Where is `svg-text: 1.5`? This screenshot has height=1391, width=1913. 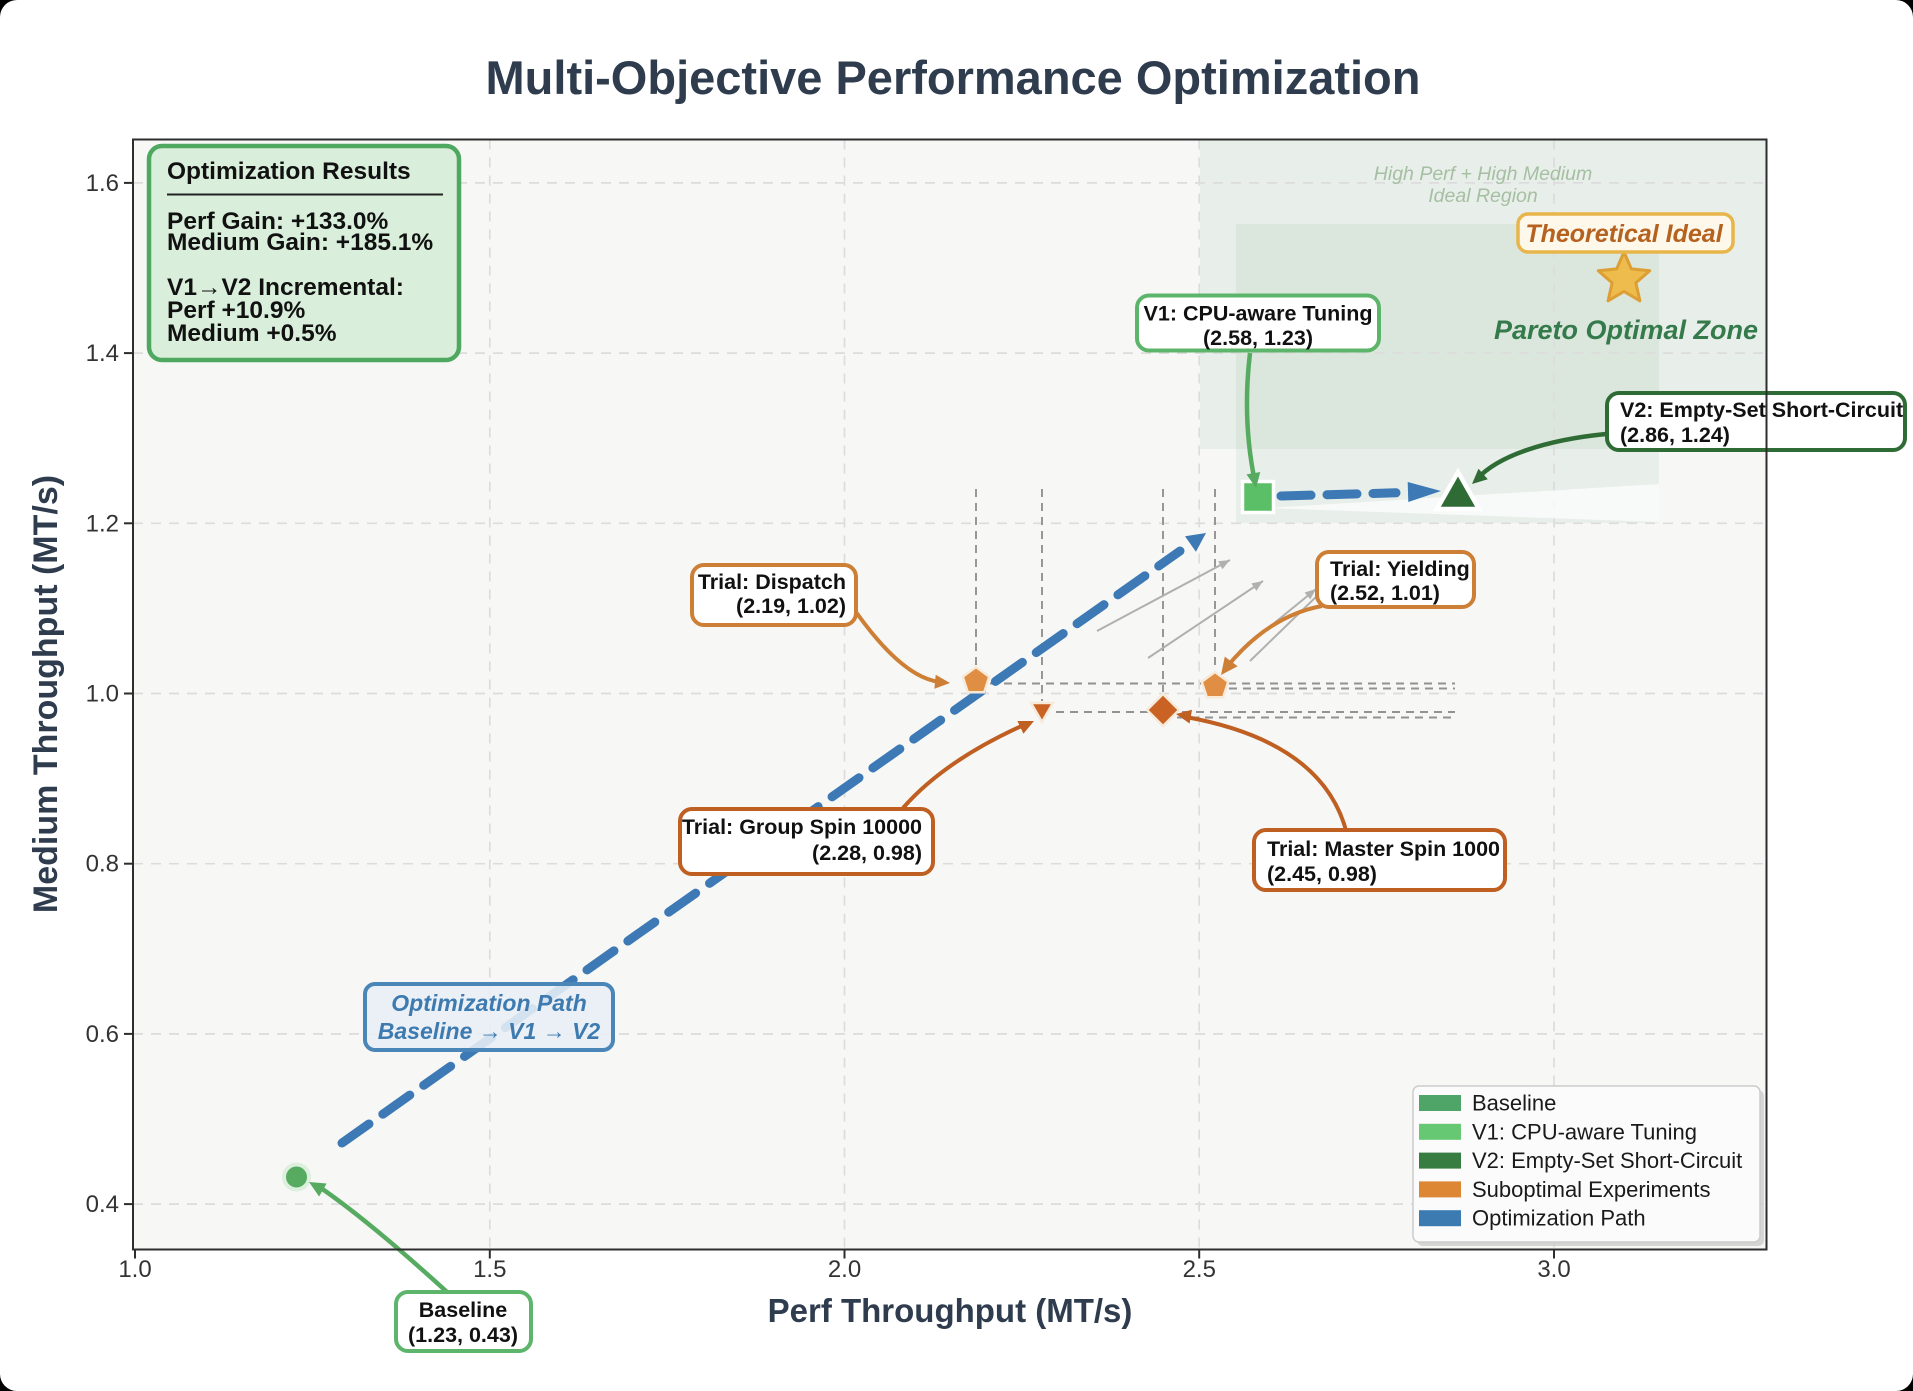 svg-text: 1.5 is located at coordinates (489, 1269).